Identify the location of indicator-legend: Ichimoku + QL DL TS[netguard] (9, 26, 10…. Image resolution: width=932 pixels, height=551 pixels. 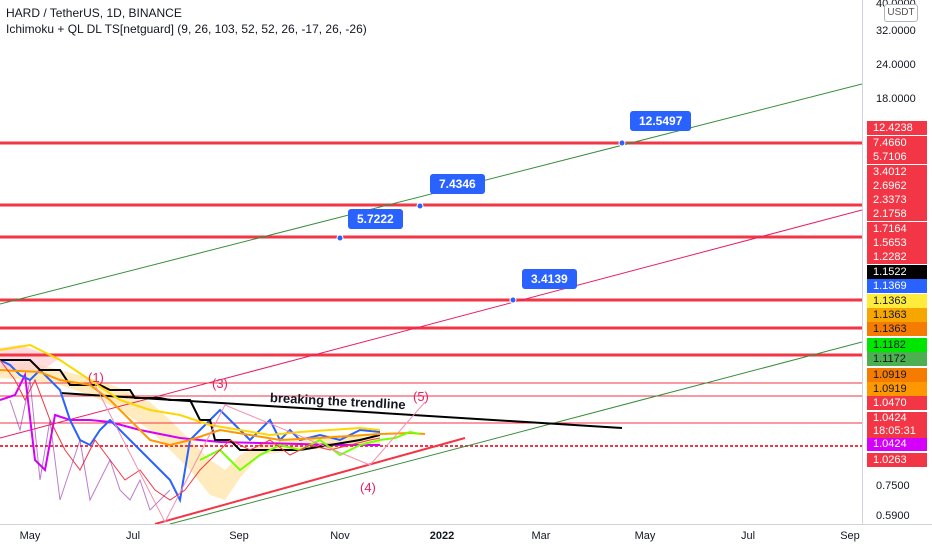
(186, 29).